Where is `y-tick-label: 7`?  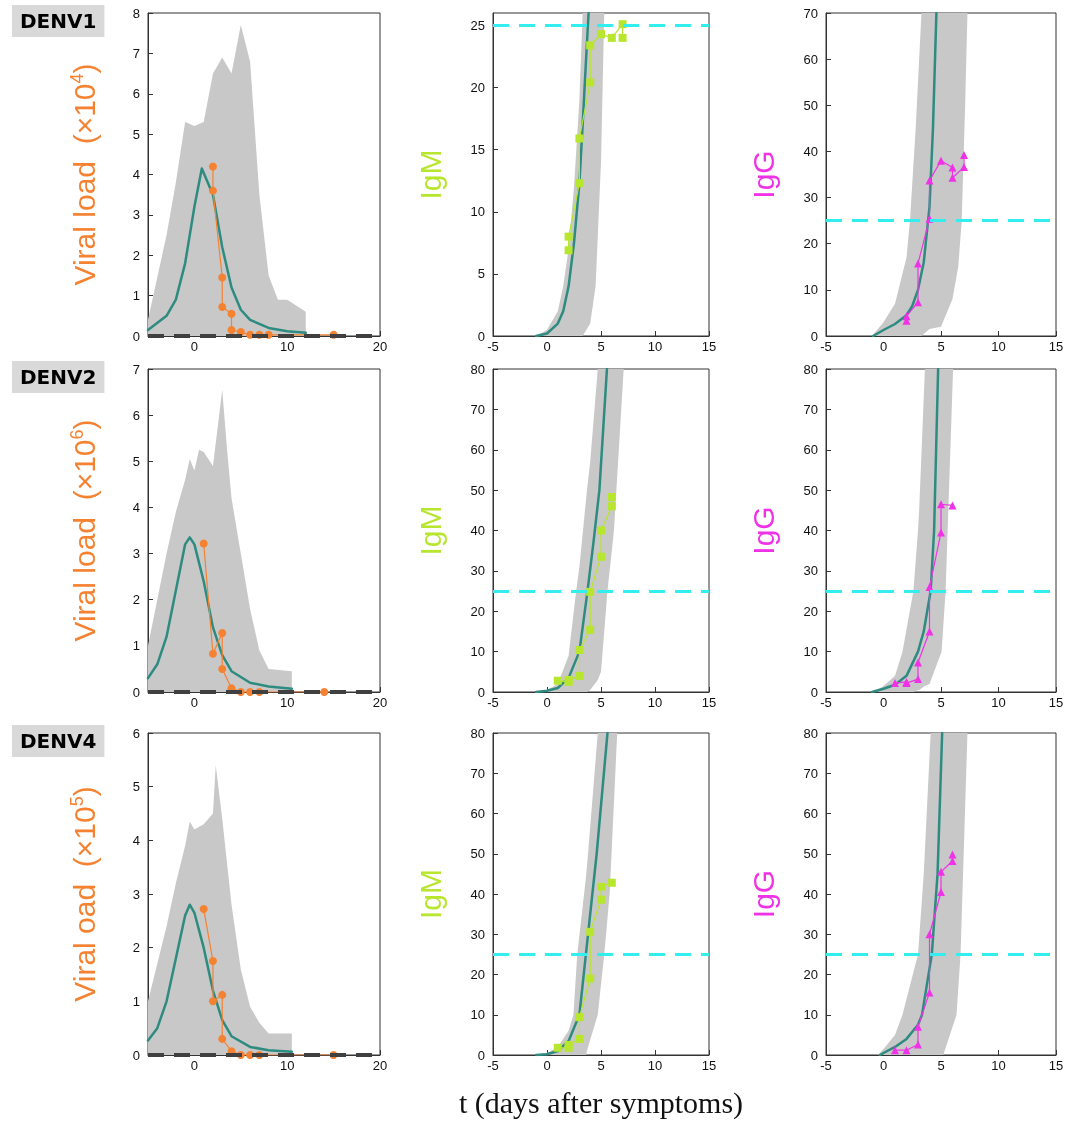 y-tick-label: 7 is located at coordinates (136, 53).